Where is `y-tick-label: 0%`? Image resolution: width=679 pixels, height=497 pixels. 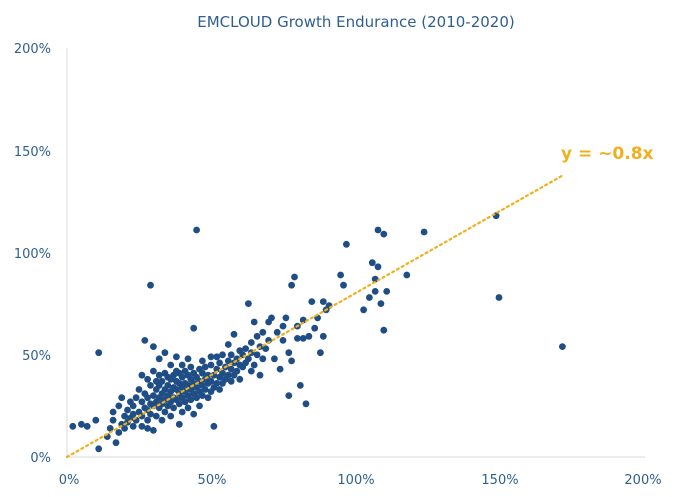
y-tick-label: 0% is located at coordinates (40, 458).